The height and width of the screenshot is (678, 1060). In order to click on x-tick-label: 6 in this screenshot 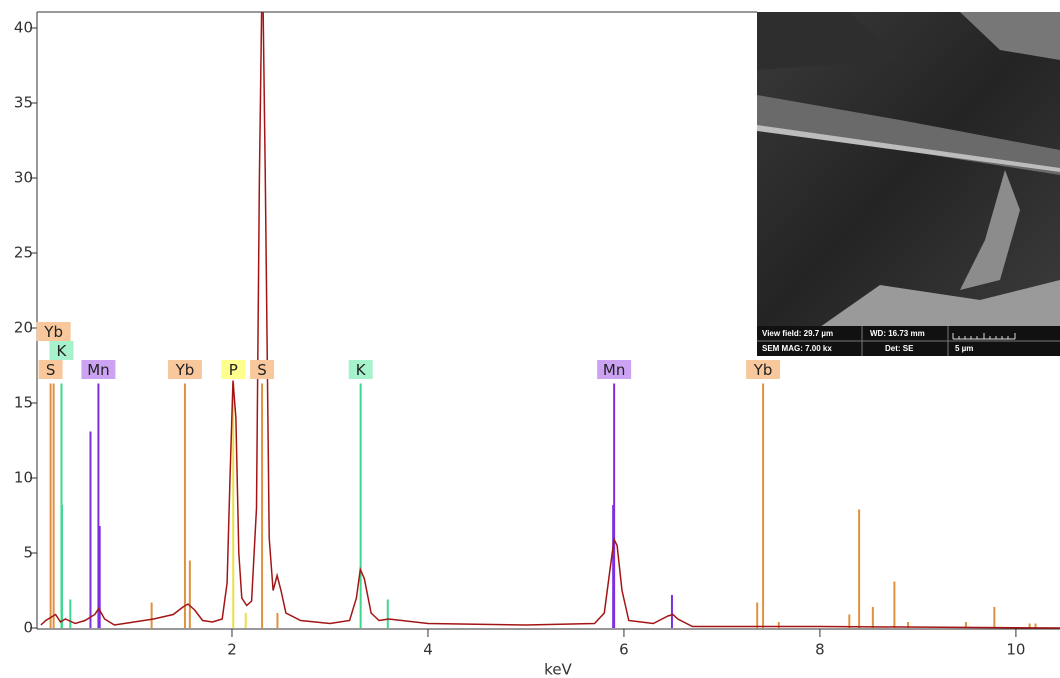, I will do `click(624, 650)`.